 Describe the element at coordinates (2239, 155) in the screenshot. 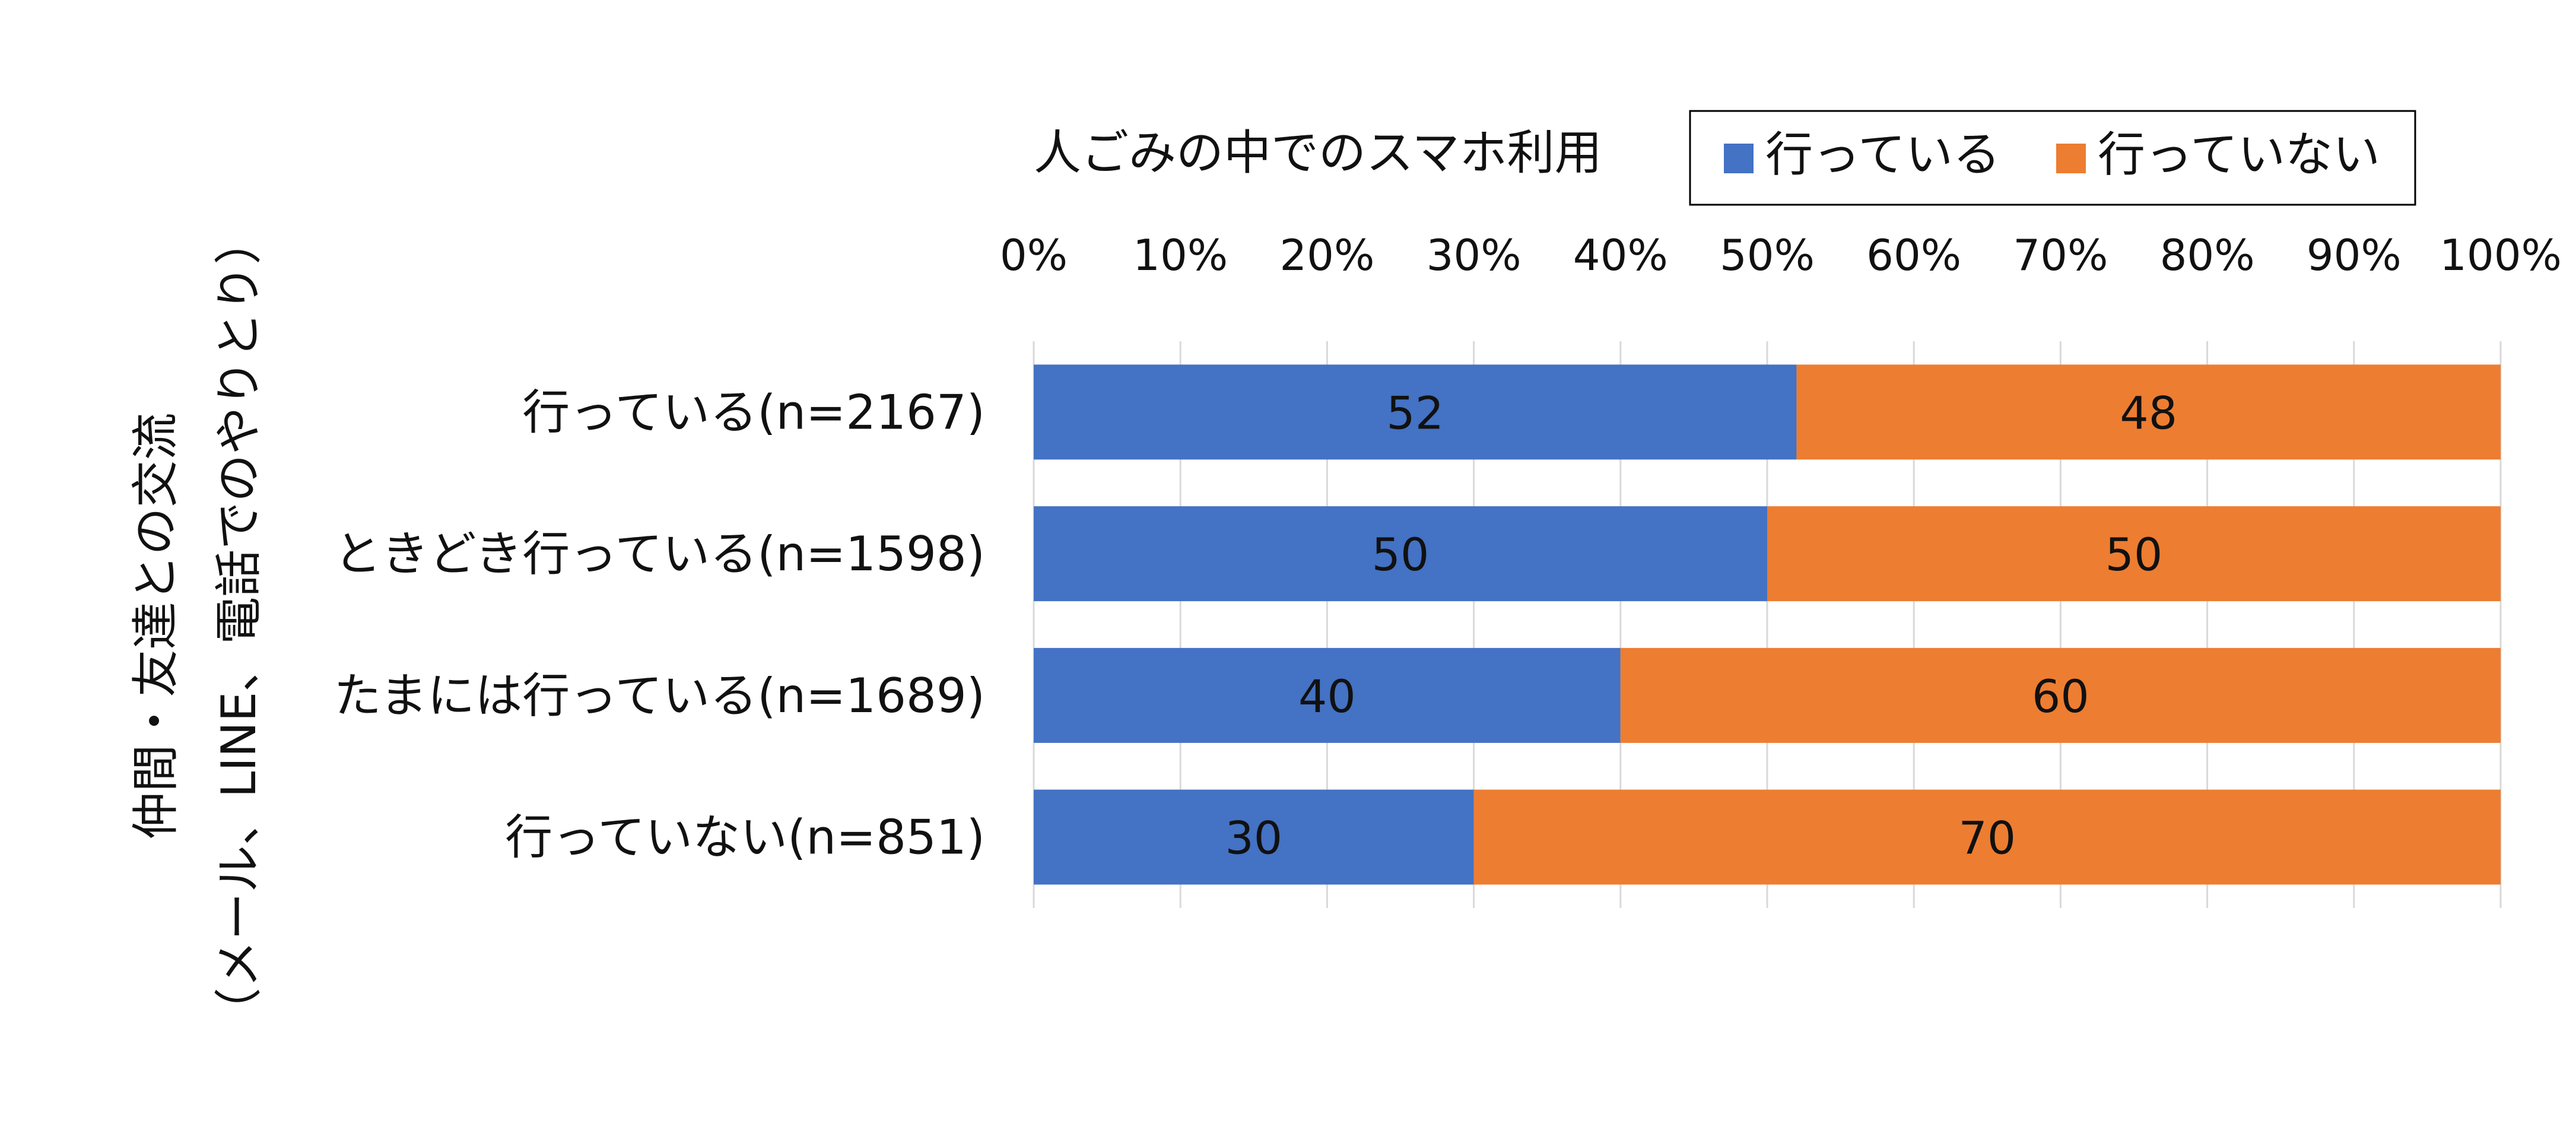

I see `legend-label: 行っていない` at that location.